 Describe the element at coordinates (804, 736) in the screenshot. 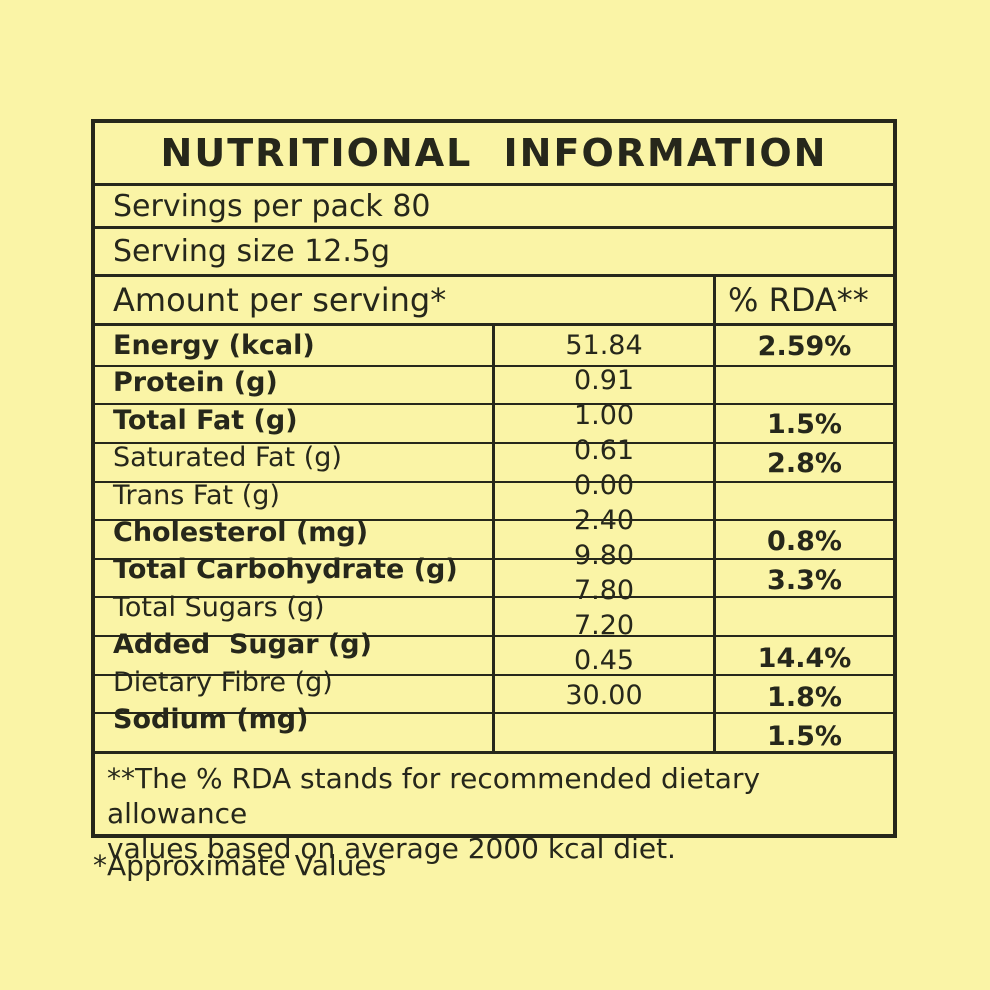

I see `rda-sodium: 1.5%` at that location.